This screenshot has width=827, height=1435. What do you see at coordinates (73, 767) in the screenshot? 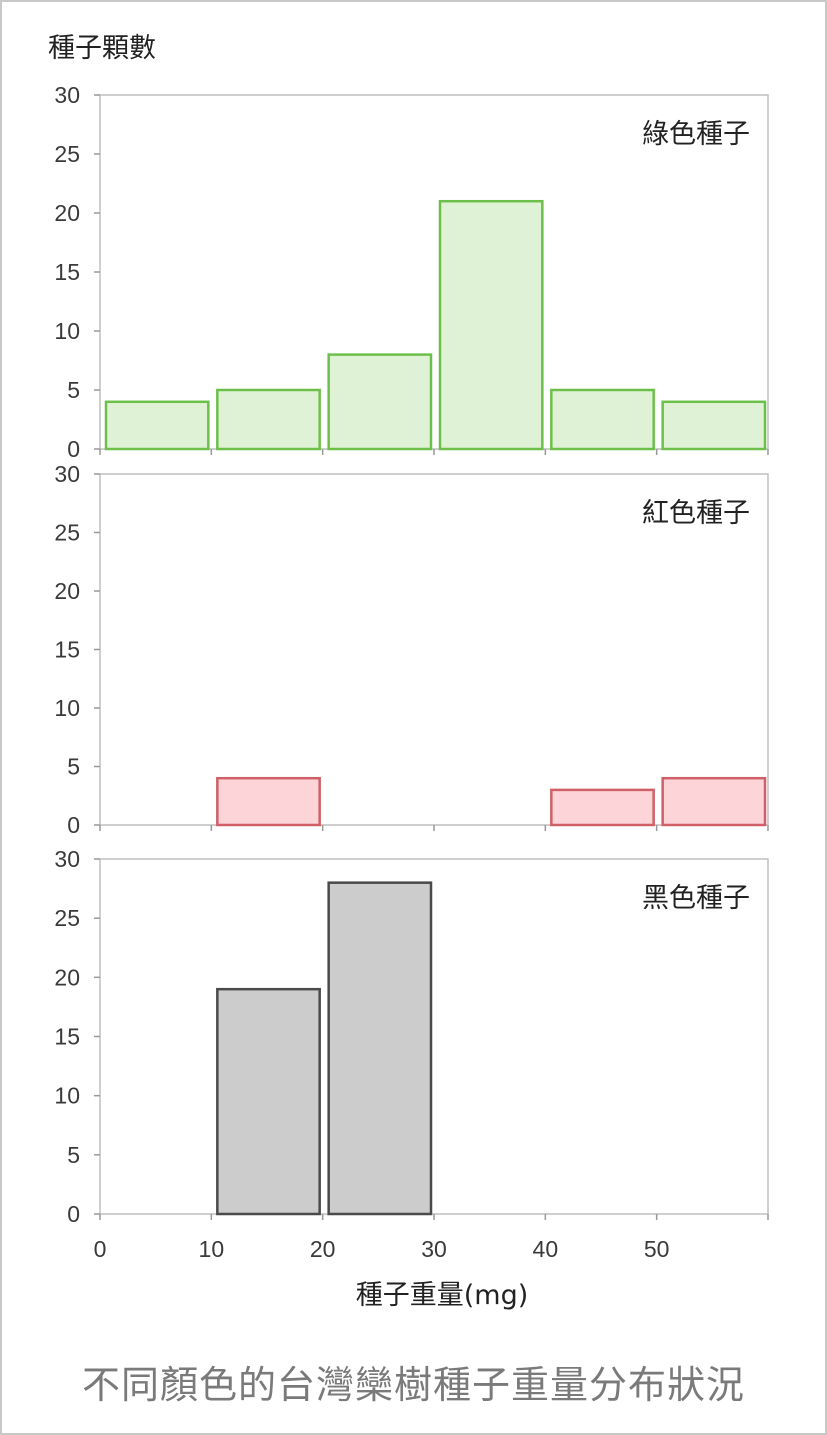
I see `y-tick-label-1-5: 5` at bounding box center [73, 767].